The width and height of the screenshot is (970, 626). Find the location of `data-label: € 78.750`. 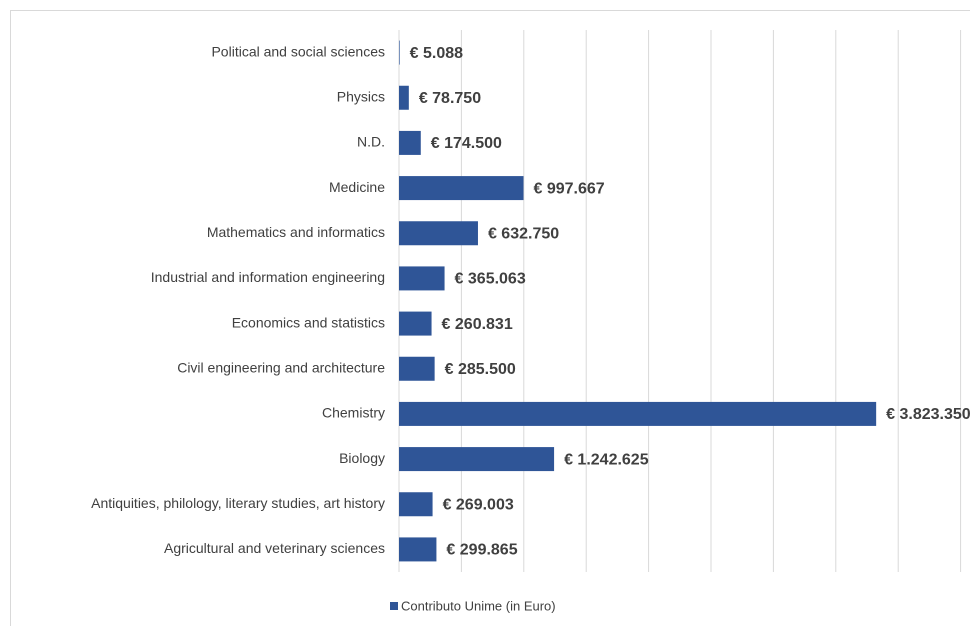

data-label: € 78.750 is located at coordinates (450, 98).